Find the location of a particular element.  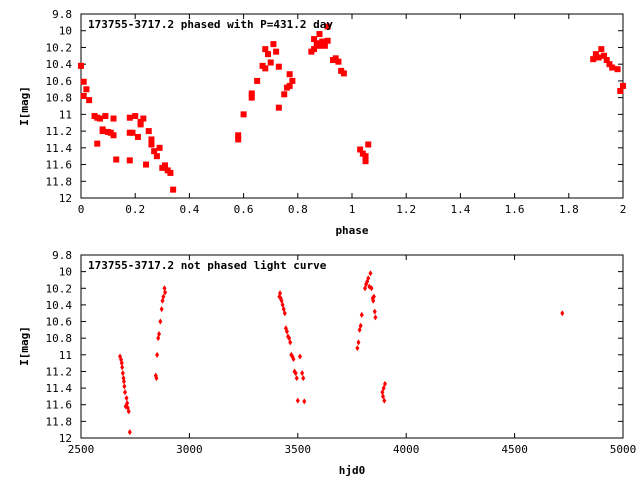

chart-title: 173755-3717.2 not phased light curve is located at coordinates (207, 265).